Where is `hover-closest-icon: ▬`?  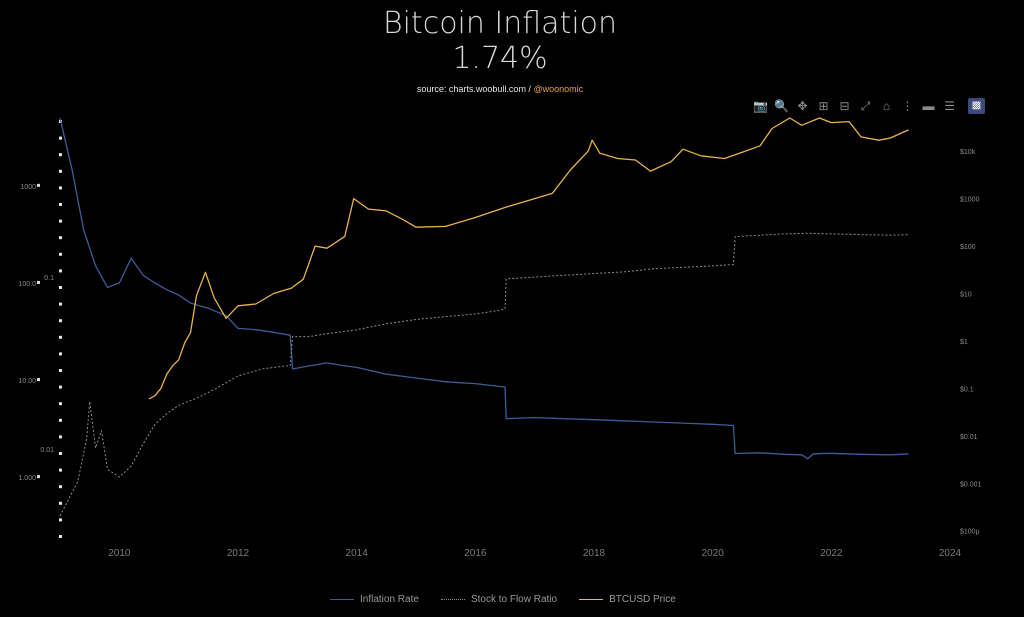
hover-closest-icon: ▬ is located at coordinates (928, 106).